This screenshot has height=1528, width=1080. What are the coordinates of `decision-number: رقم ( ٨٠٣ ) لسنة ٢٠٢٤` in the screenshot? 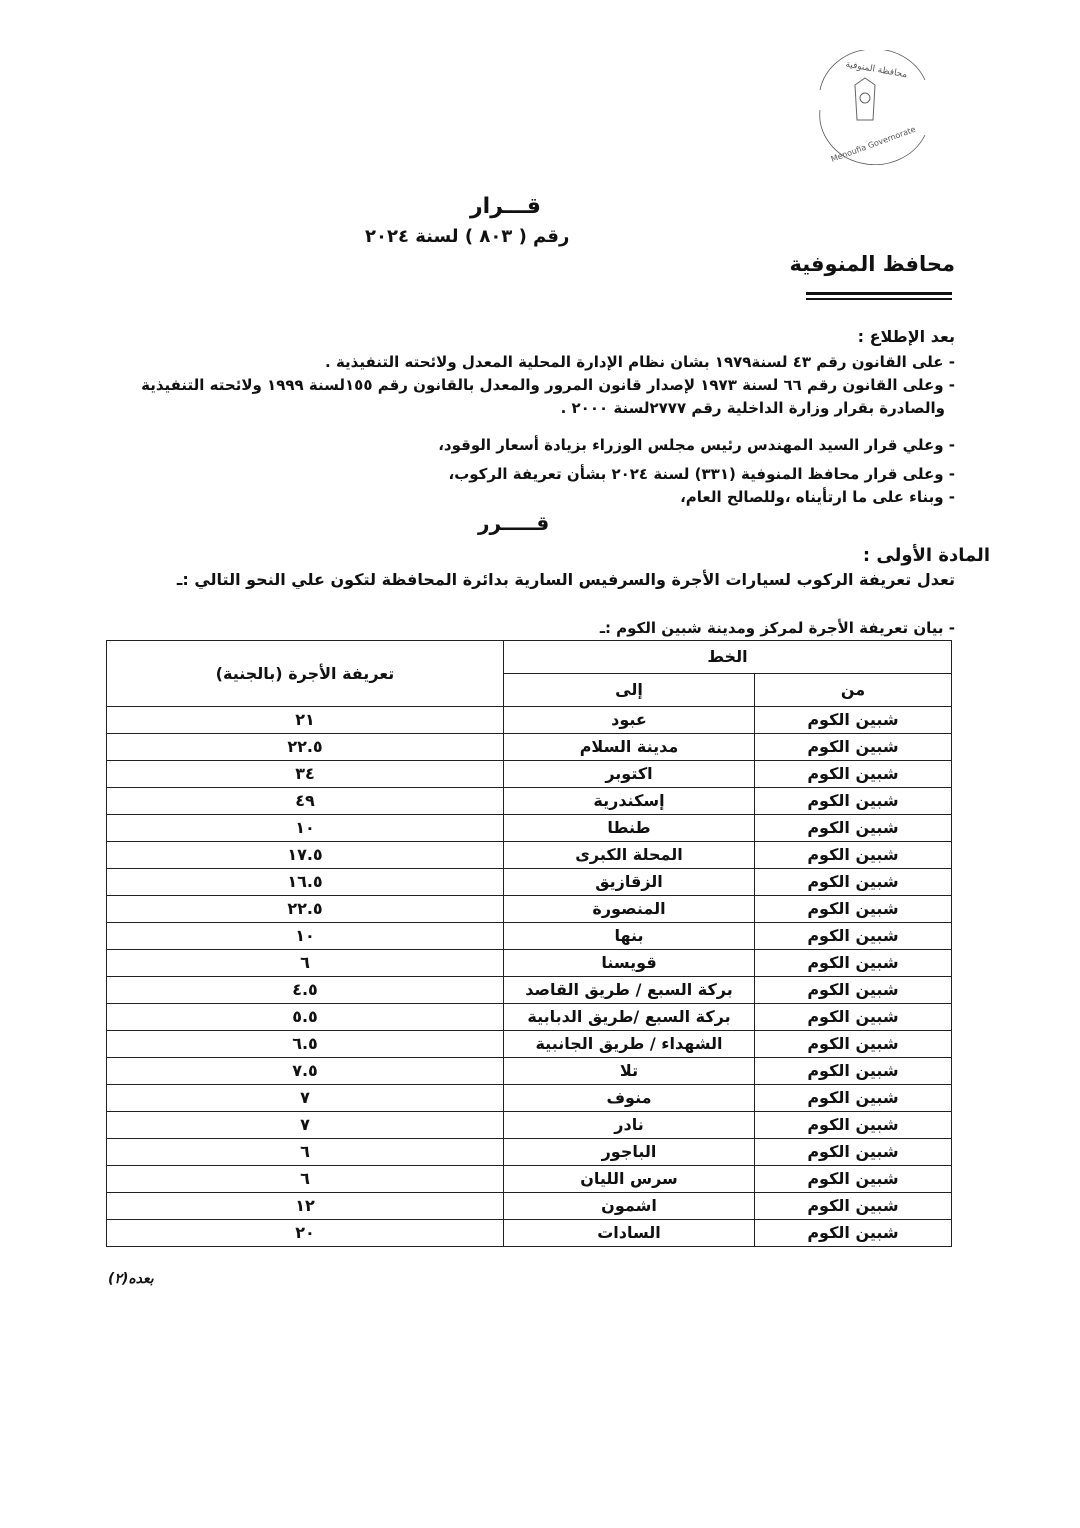 It's located at (467, 236).